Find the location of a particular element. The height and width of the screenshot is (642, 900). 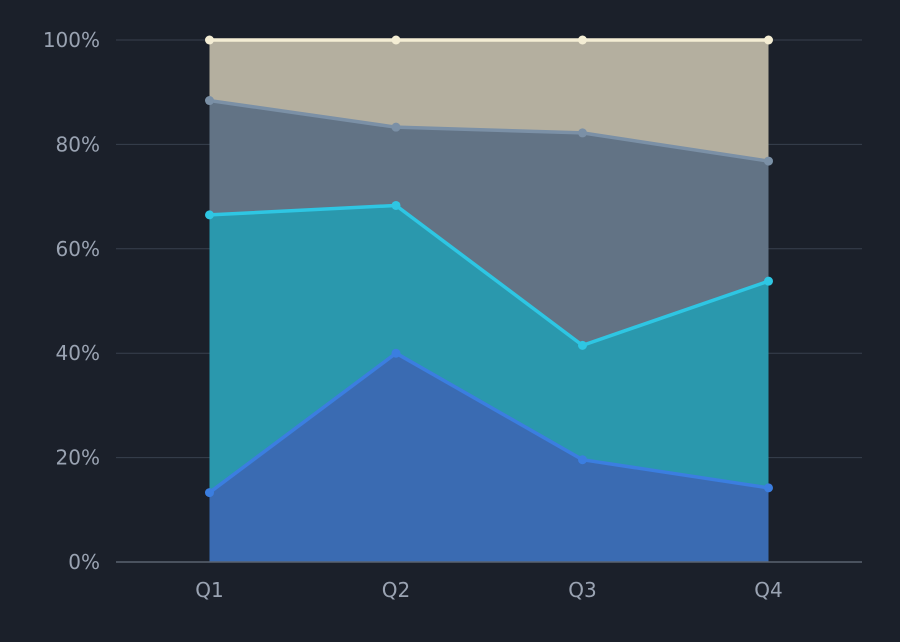

x-tick-label: Q1 is located at coordinates (209, 590).